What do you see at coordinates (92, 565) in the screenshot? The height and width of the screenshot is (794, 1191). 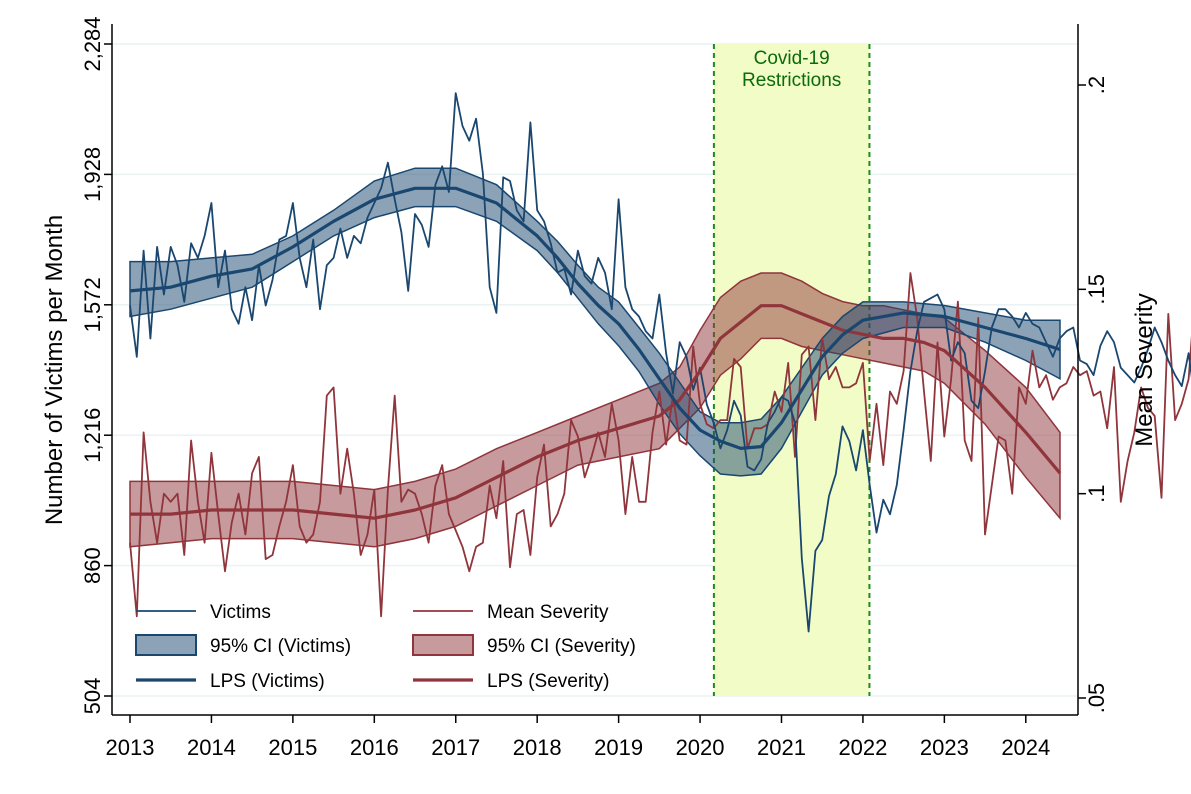 I see `y-tick-label-left: 860` at bounding box center [92, 565].